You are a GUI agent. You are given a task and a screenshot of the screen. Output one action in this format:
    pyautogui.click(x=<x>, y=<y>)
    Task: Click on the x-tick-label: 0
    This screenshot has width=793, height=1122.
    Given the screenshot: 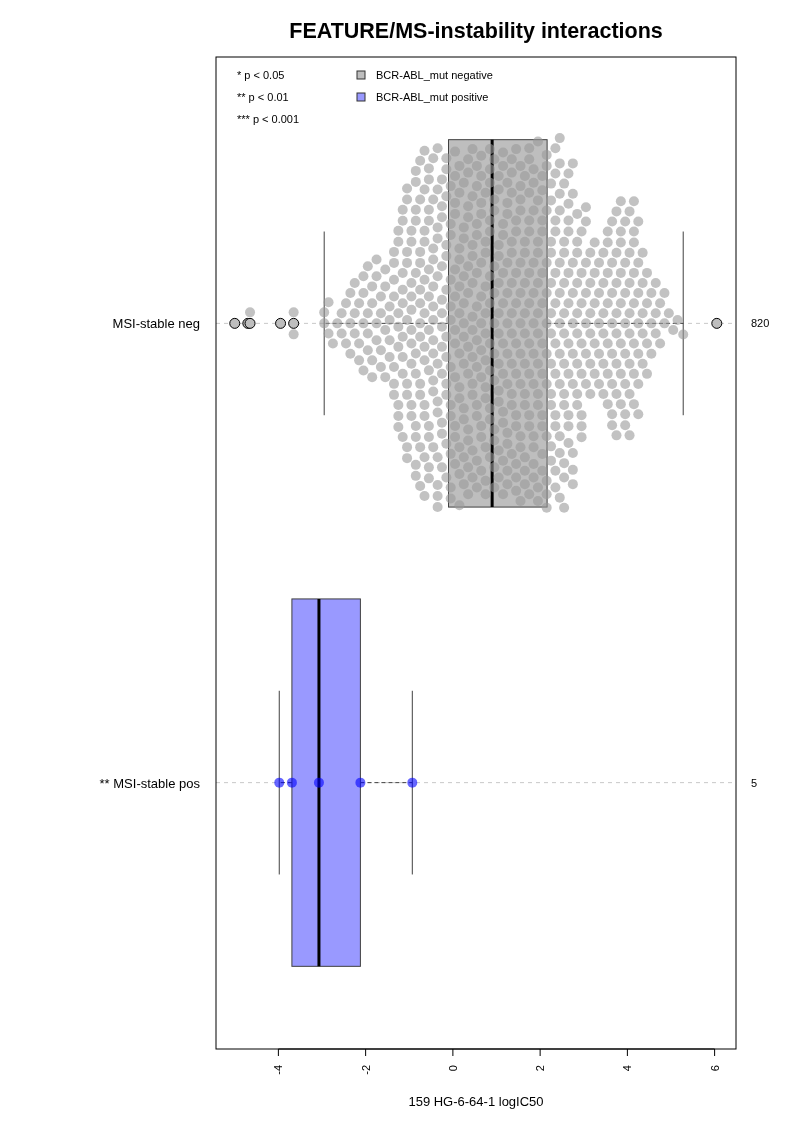 What is the action you would take?
    pyautogui.click(x=452, y=1068)
    